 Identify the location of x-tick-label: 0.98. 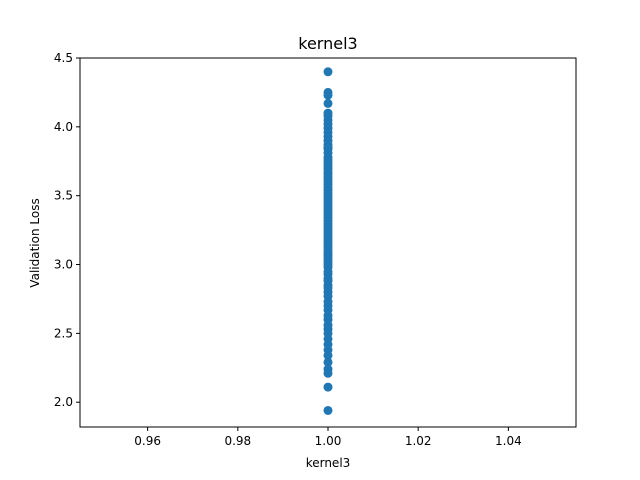
(237, 441).